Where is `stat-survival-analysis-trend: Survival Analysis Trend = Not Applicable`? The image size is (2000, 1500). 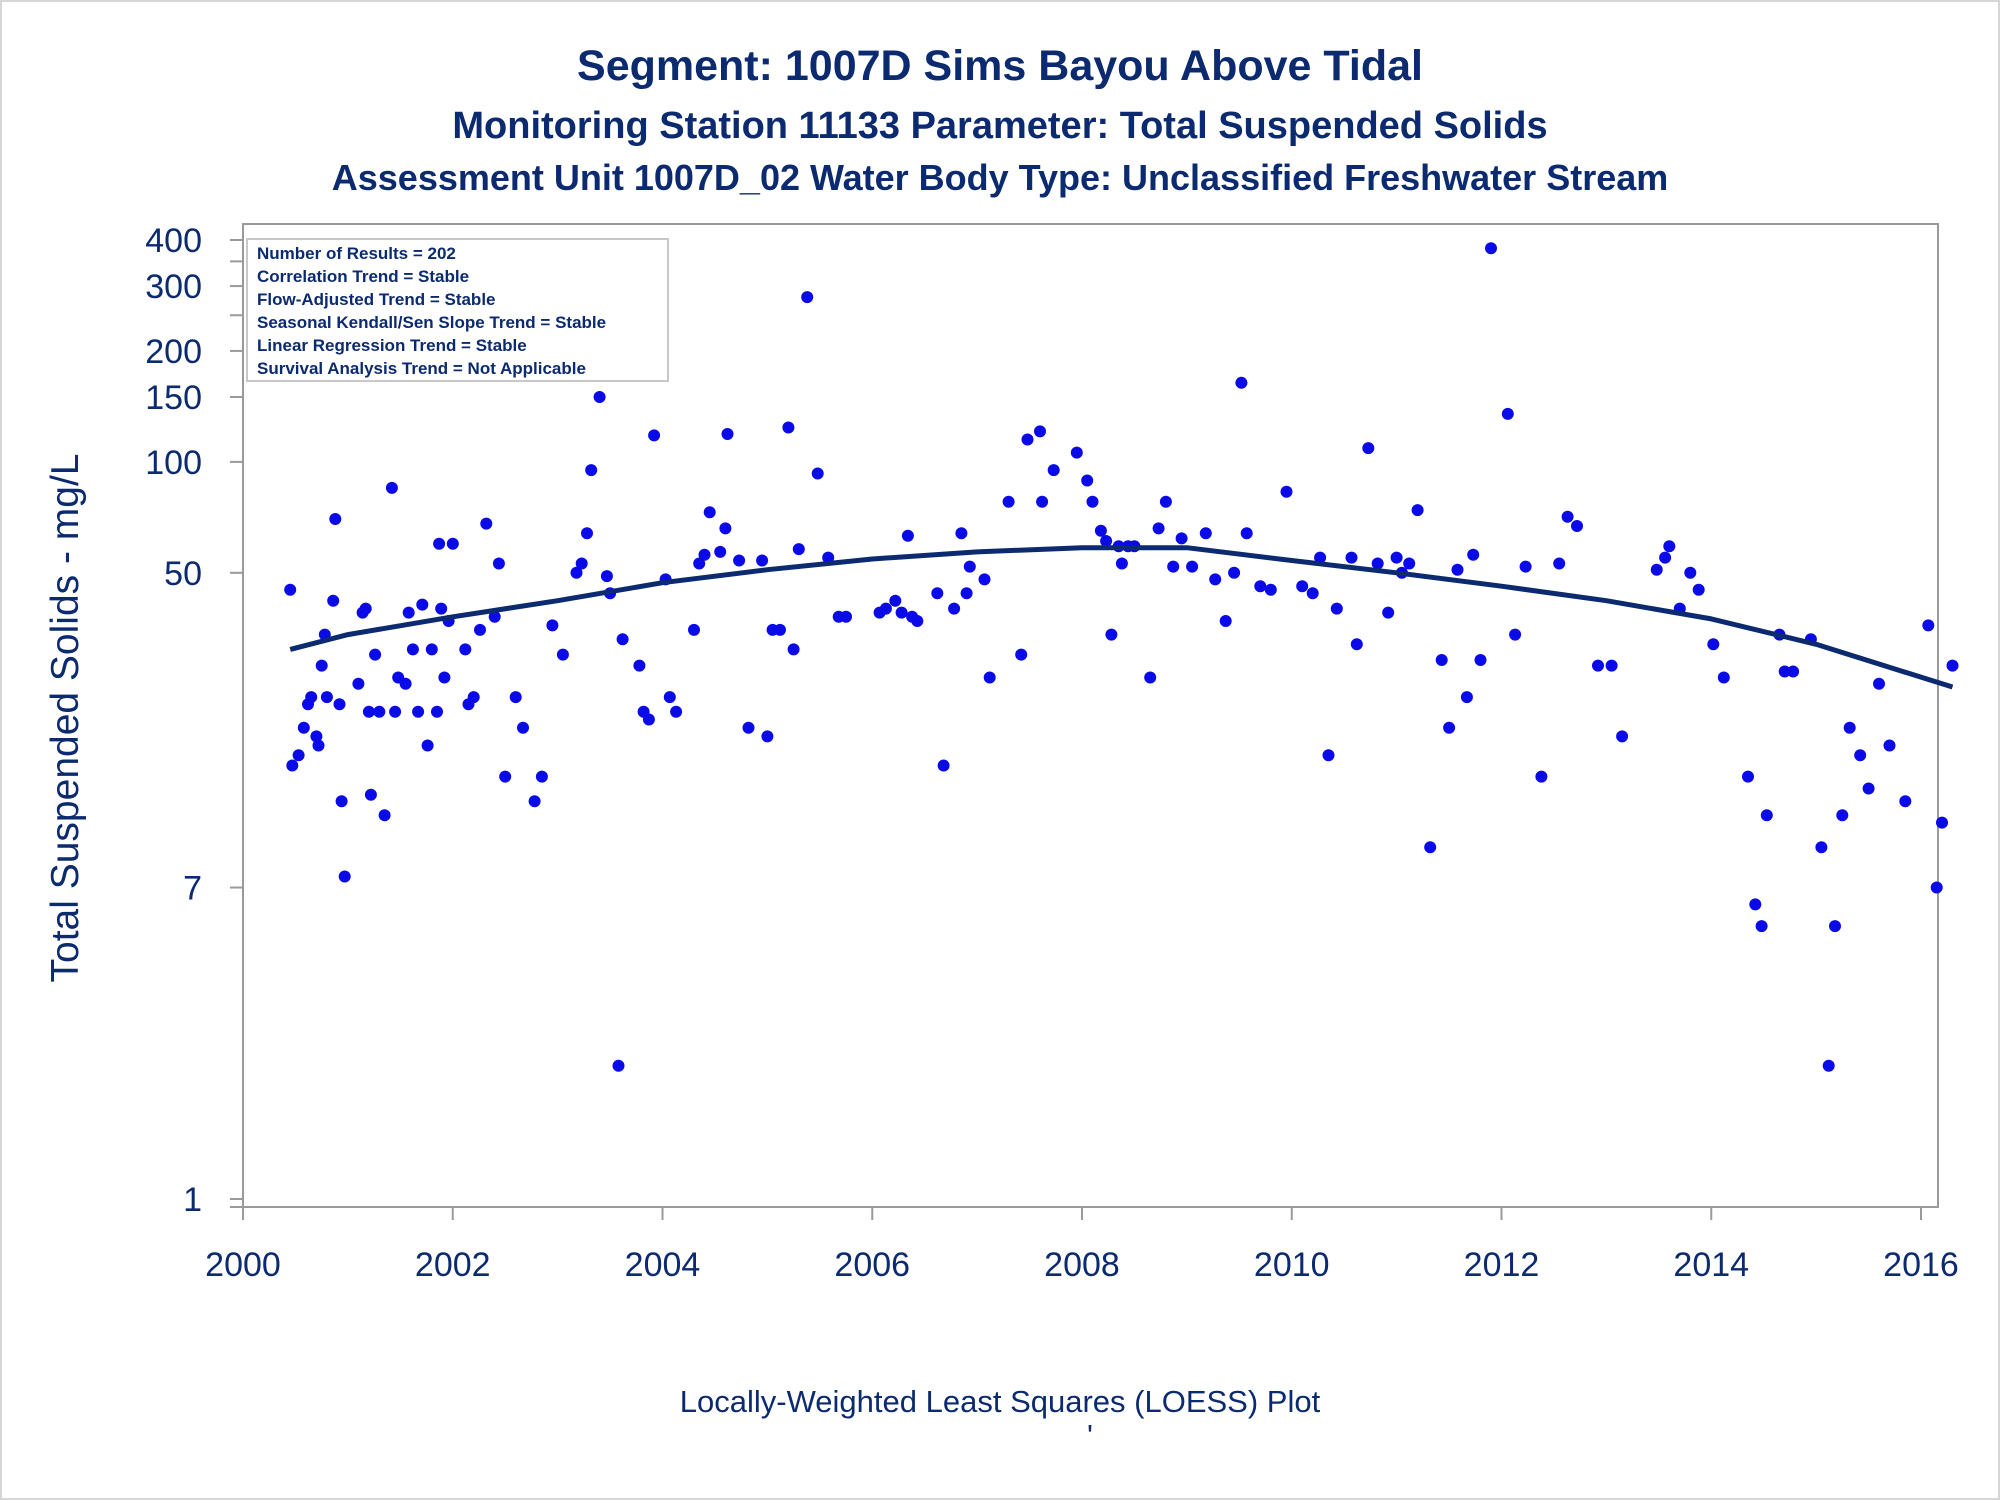 stat-survival-analysis-trend: Survival Analysis Trend = Not Applicable is located at coordinates (421, 368).